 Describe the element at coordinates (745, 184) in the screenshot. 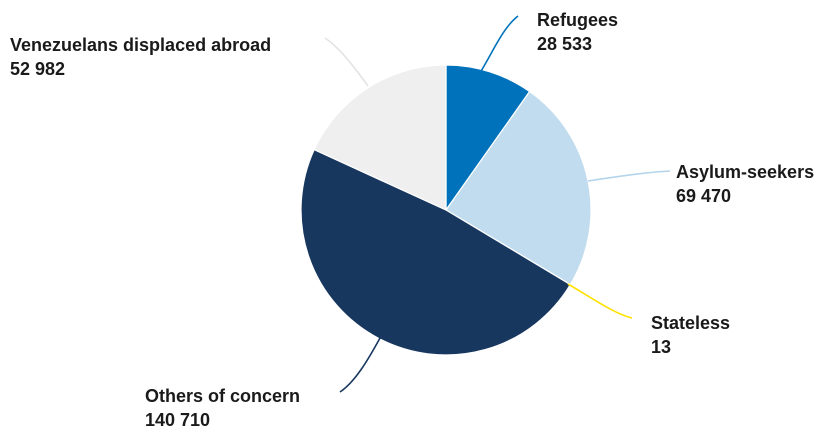

I see `label-asylum-seekers: Asylum-seekers 69 470` at that location.